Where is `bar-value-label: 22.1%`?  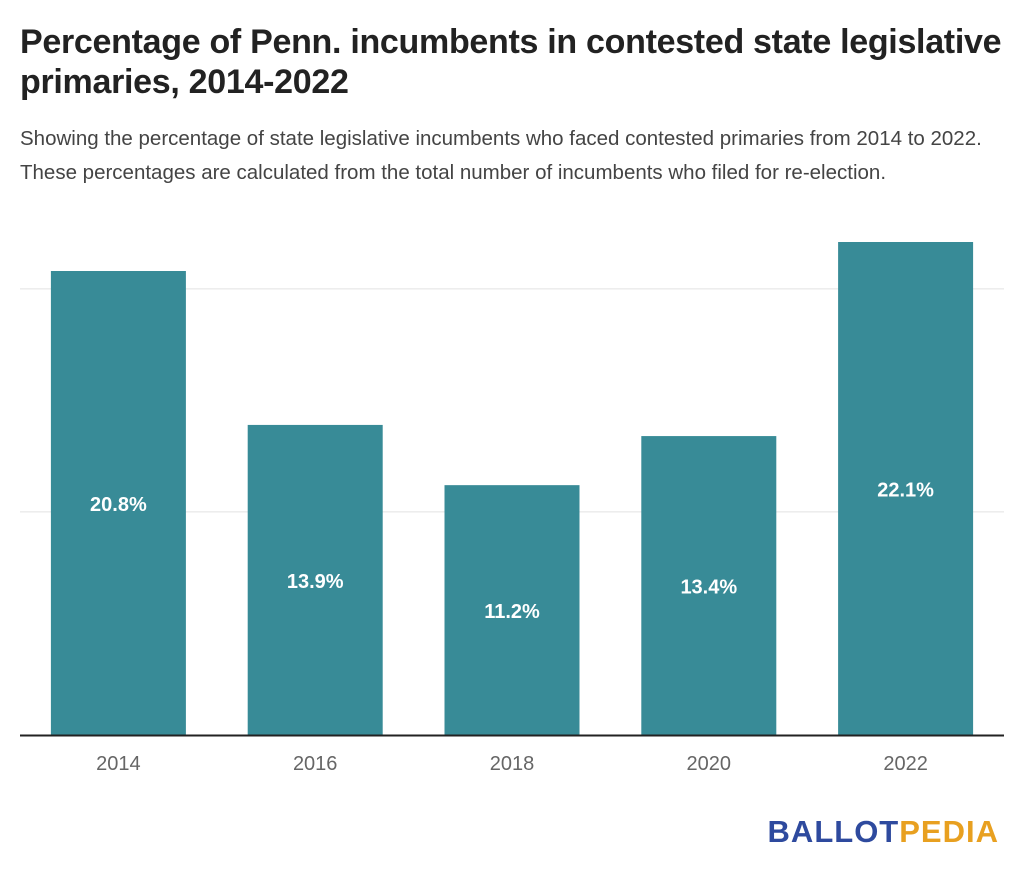 bar-value-label: 22.1% is located at coordinates (905, 491).